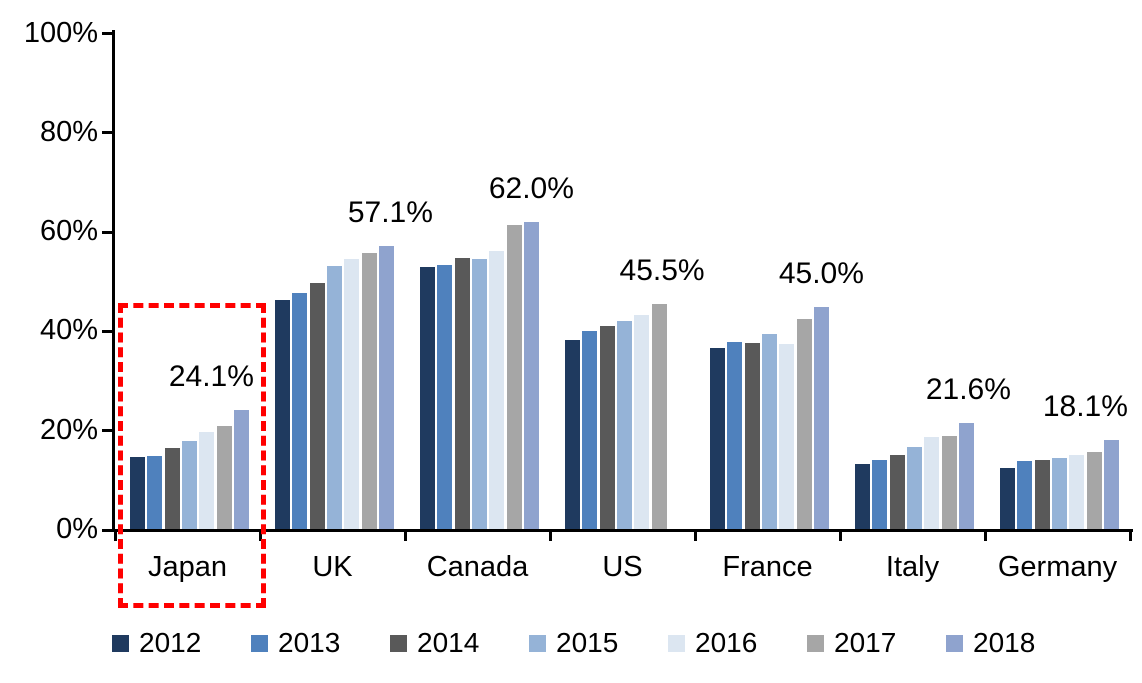 The height and width of the screenshot is (683, 1142). What do you see at coordinates (966, 475) in the screenshot?
I see `bar-italy-2018` at bounding box center [966, 475].